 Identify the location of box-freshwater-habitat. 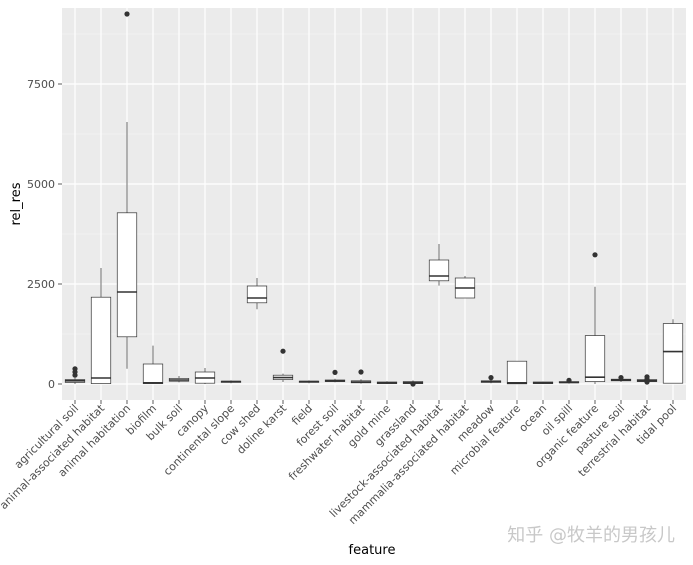
(361, 376).